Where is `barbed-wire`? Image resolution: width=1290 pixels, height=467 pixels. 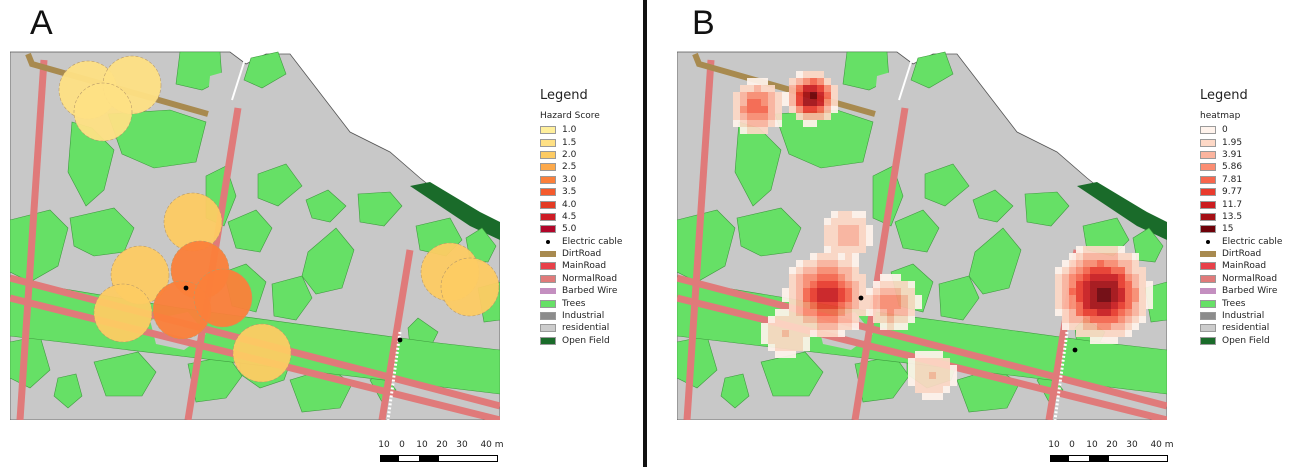 barbed-wire is located at coordinates (906, 78).